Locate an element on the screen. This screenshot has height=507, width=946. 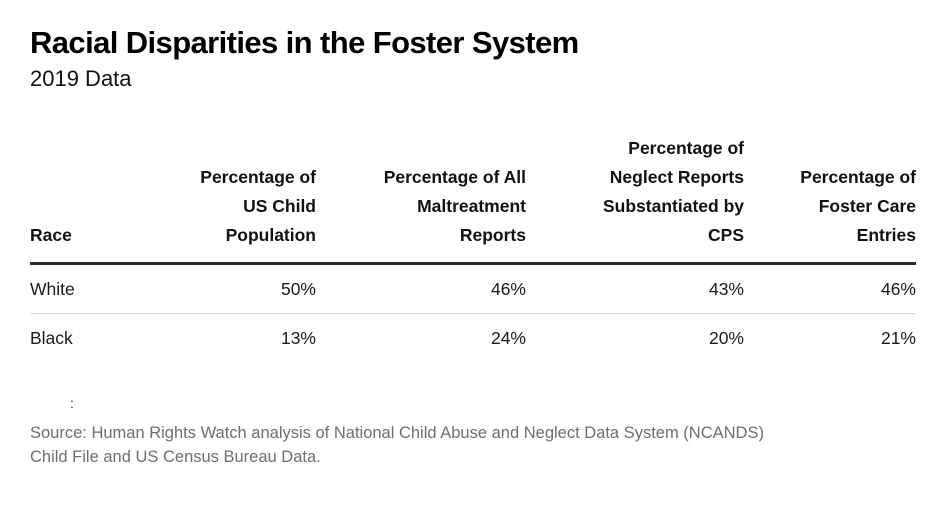
value-cell: 13% is located at coordinates (298, 338).